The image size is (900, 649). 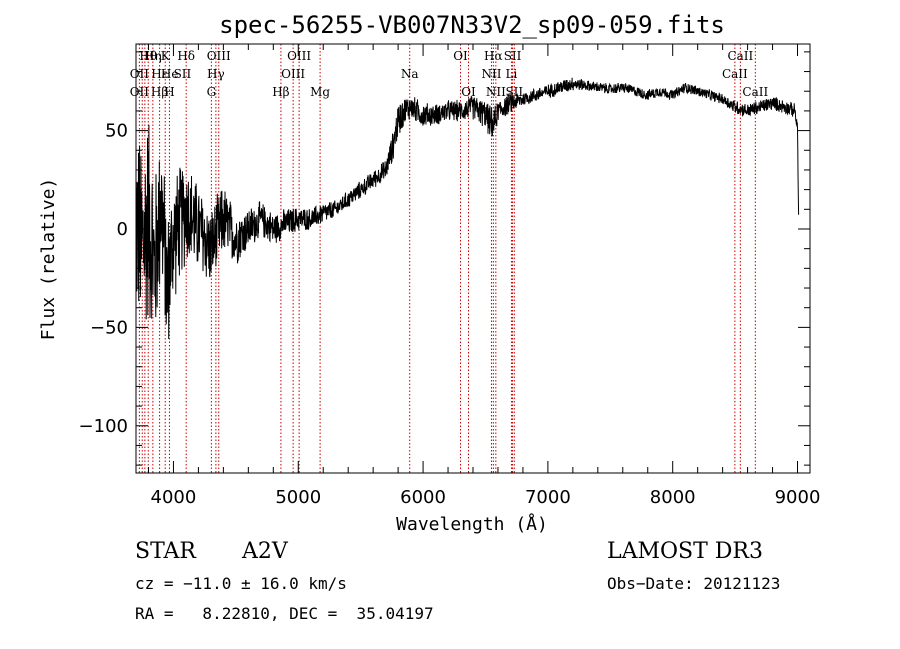 What do you see at coordinates (512, 74) in the screenshot?
I see `spectral-line-label: Li` at bounding box center [512, 74].